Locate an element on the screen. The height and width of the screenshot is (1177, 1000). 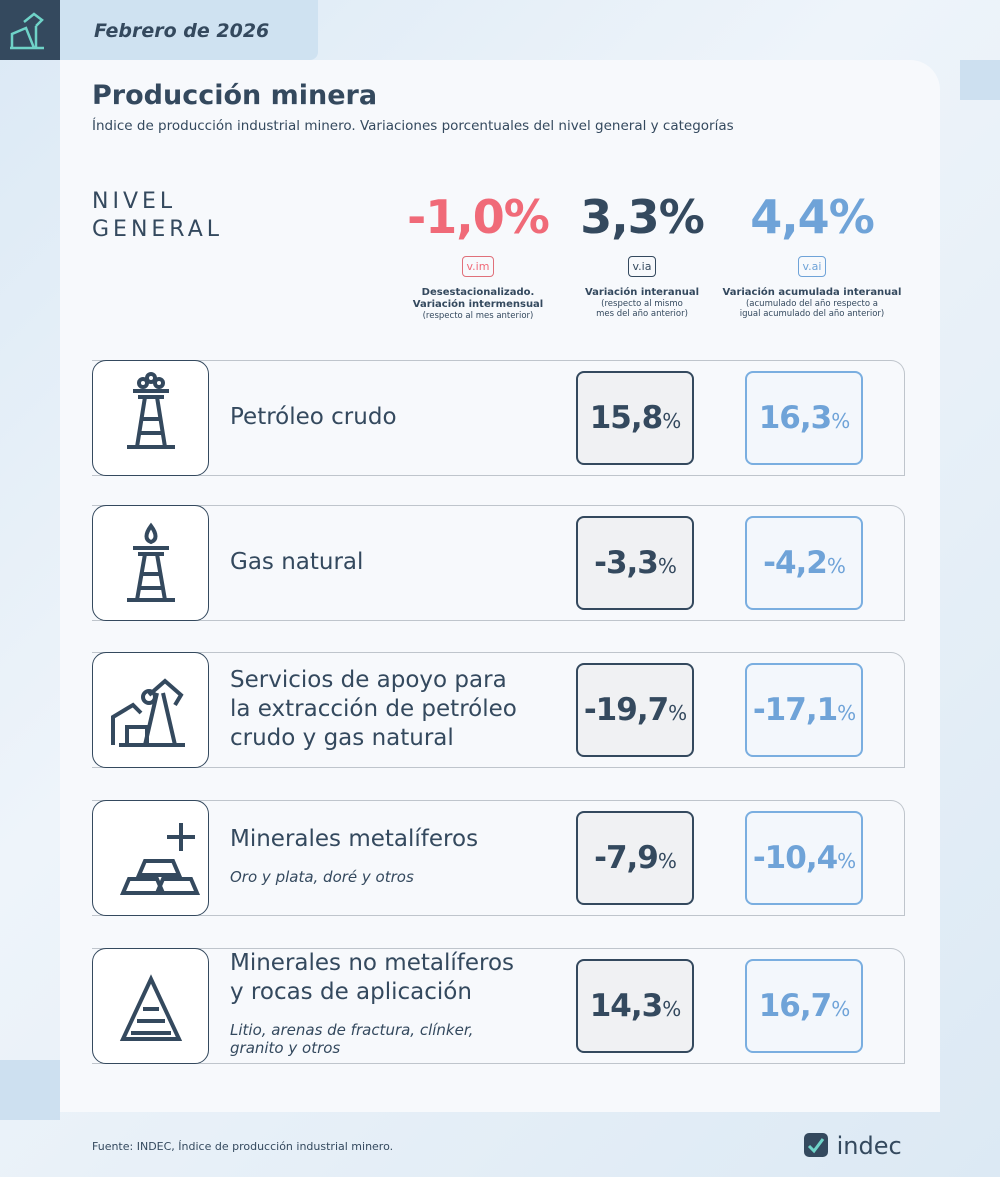
value-box: 15,8% is located at coordinates (635, 418).